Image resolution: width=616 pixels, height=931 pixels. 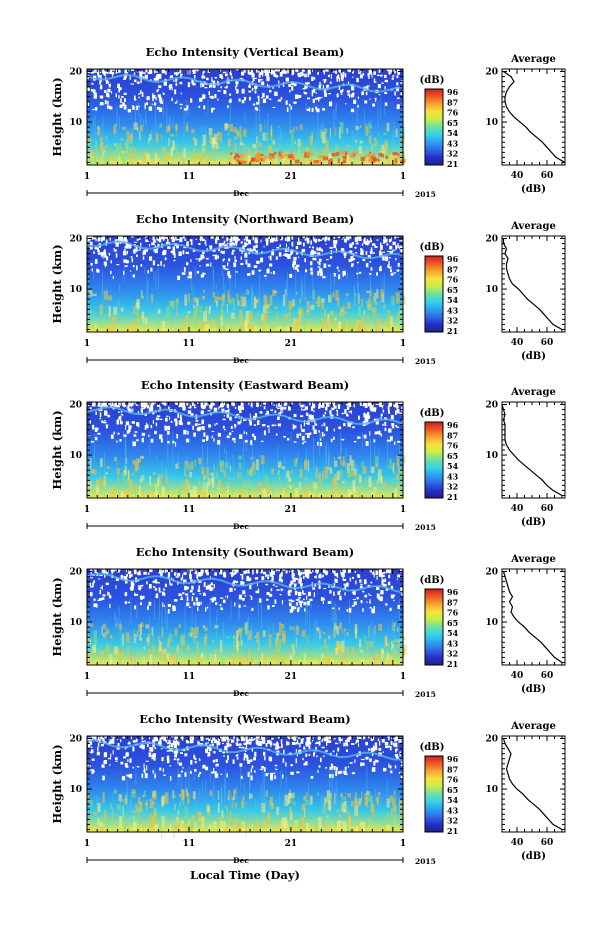 What do you see at coordinates (452, 164) in the screenshot?
I see `colorbar-tick-label: 21` at bounding box center [452, 164].